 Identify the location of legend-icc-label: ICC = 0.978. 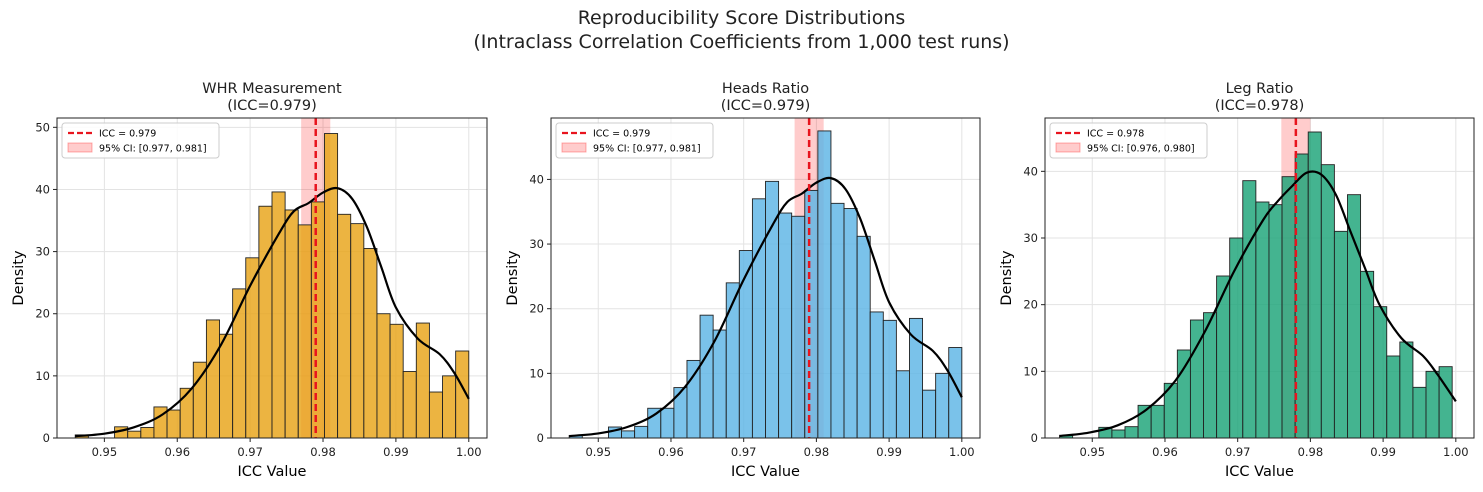
(1115, 134).